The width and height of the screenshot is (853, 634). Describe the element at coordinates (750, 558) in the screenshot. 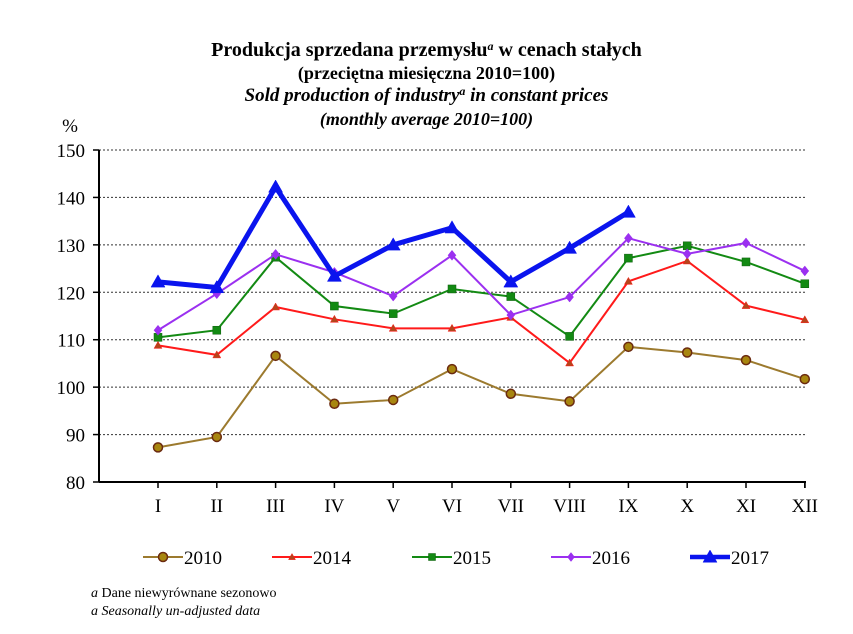

I see `legend-label: 2017` at that location.